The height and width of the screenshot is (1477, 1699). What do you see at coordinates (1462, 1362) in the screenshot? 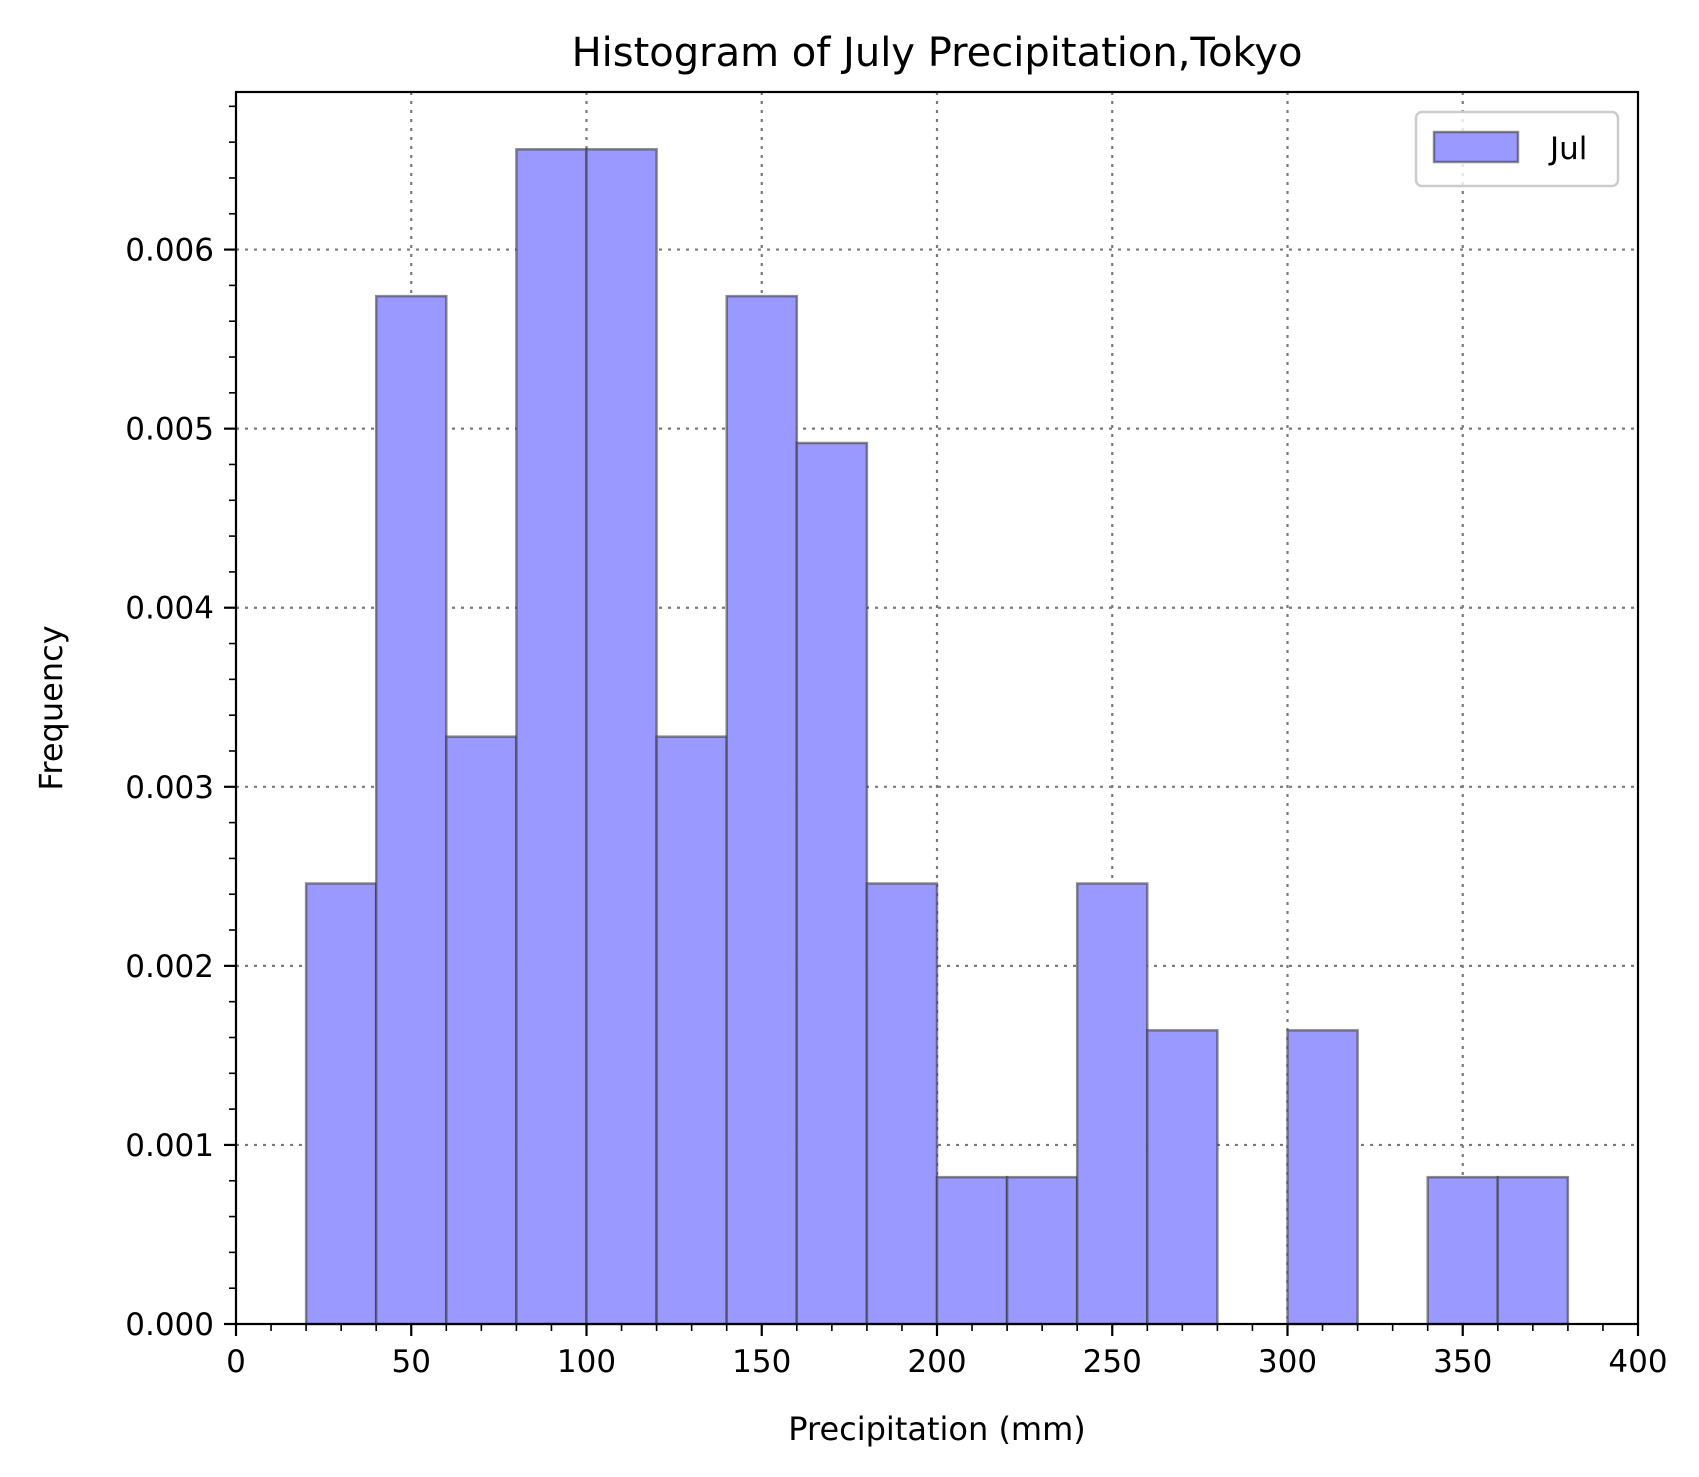
I see `x-tick-label: 350` at bounding box center [1462, 1362].